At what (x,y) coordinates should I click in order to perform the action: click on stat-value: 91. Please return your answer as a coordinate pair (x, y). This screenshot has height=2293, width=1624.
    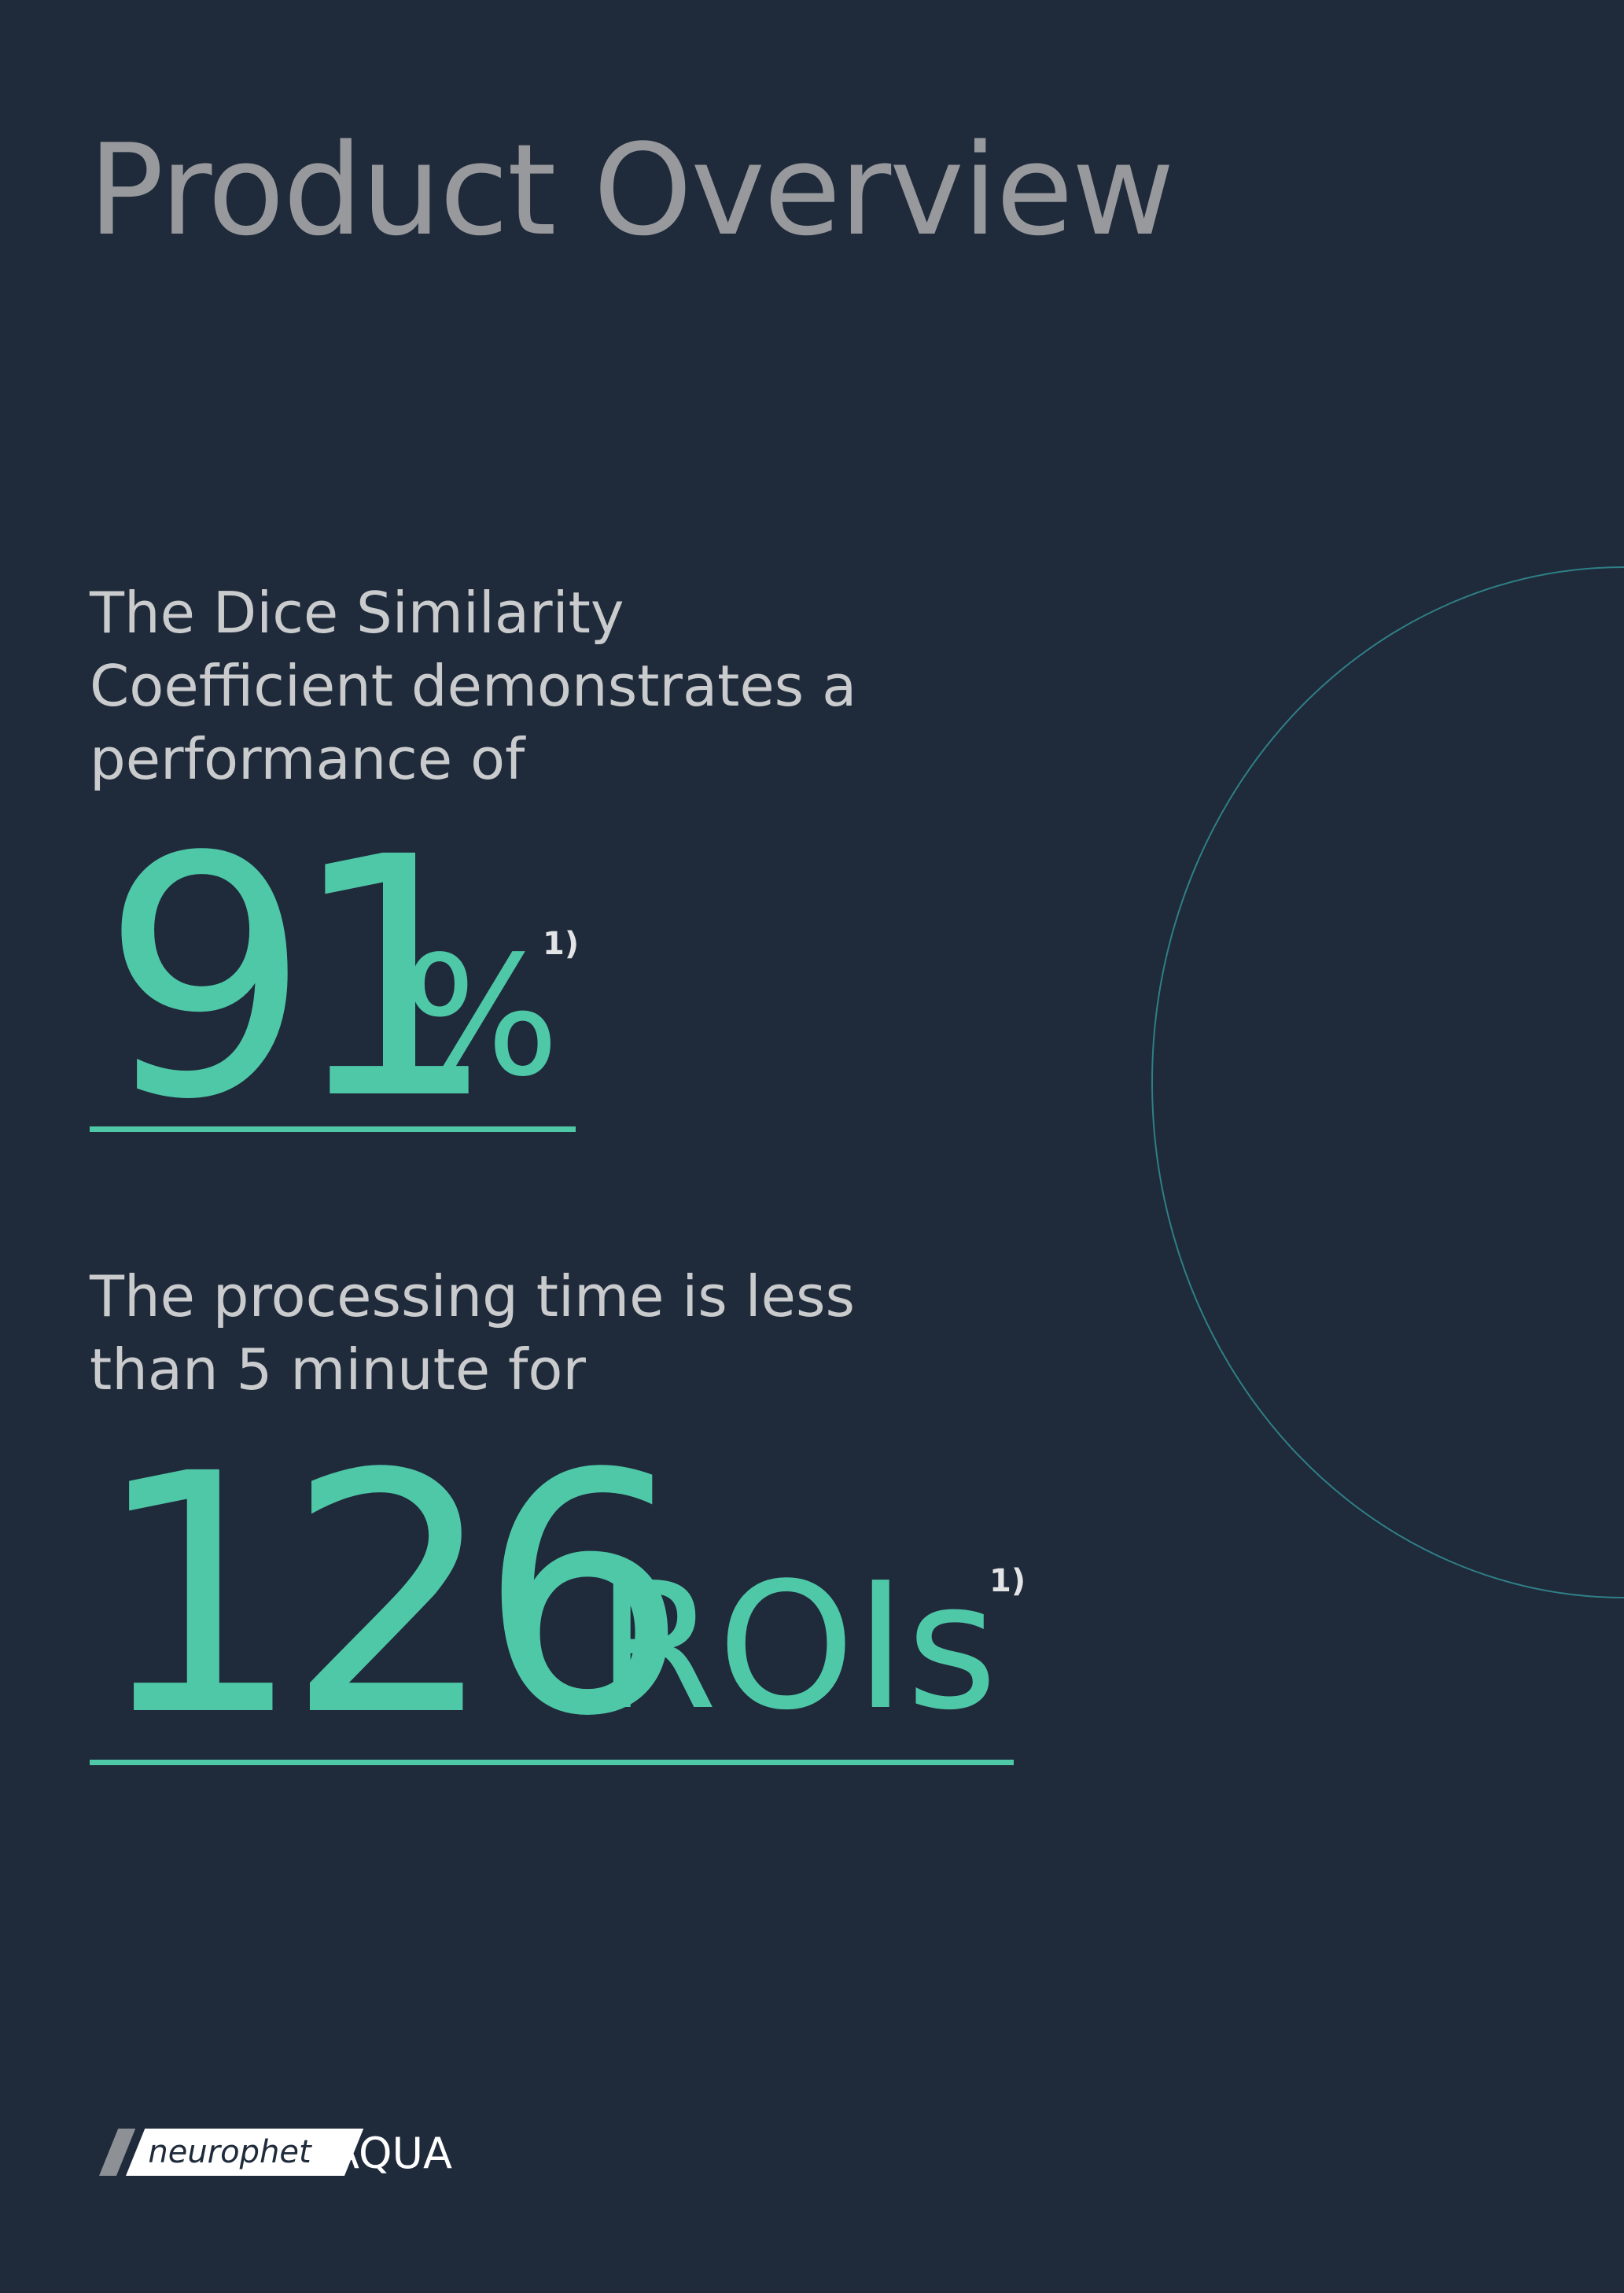
    Looking at the image, I should click on (300, 979).